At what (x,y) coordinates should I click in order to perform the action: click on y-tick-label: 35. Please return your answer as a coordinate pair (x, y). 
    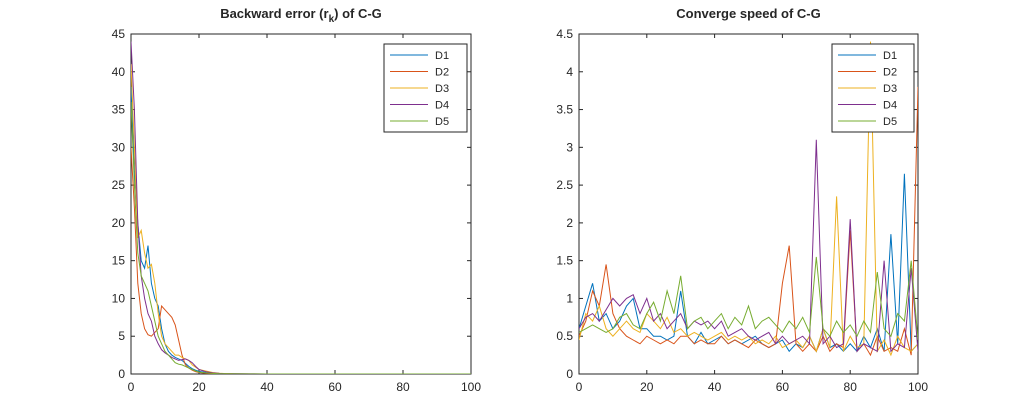
    Looking at the image, I should click on (119, 110).